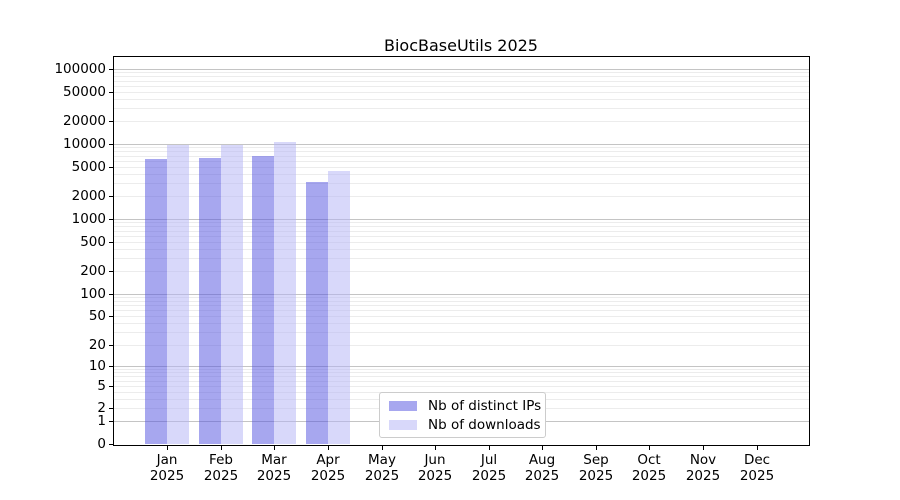 Image resolution: width=900 pixels, height=500 pixels. I want to click on bar-distinct-ips-jan, so click(156, 301).